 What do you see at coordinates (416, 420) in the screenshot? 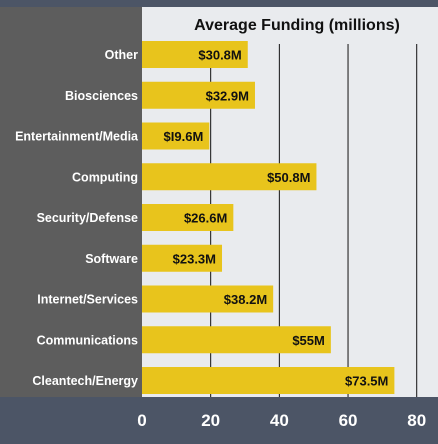
I see `x-tick-label-80: 80` at bounding box center [416, 420].